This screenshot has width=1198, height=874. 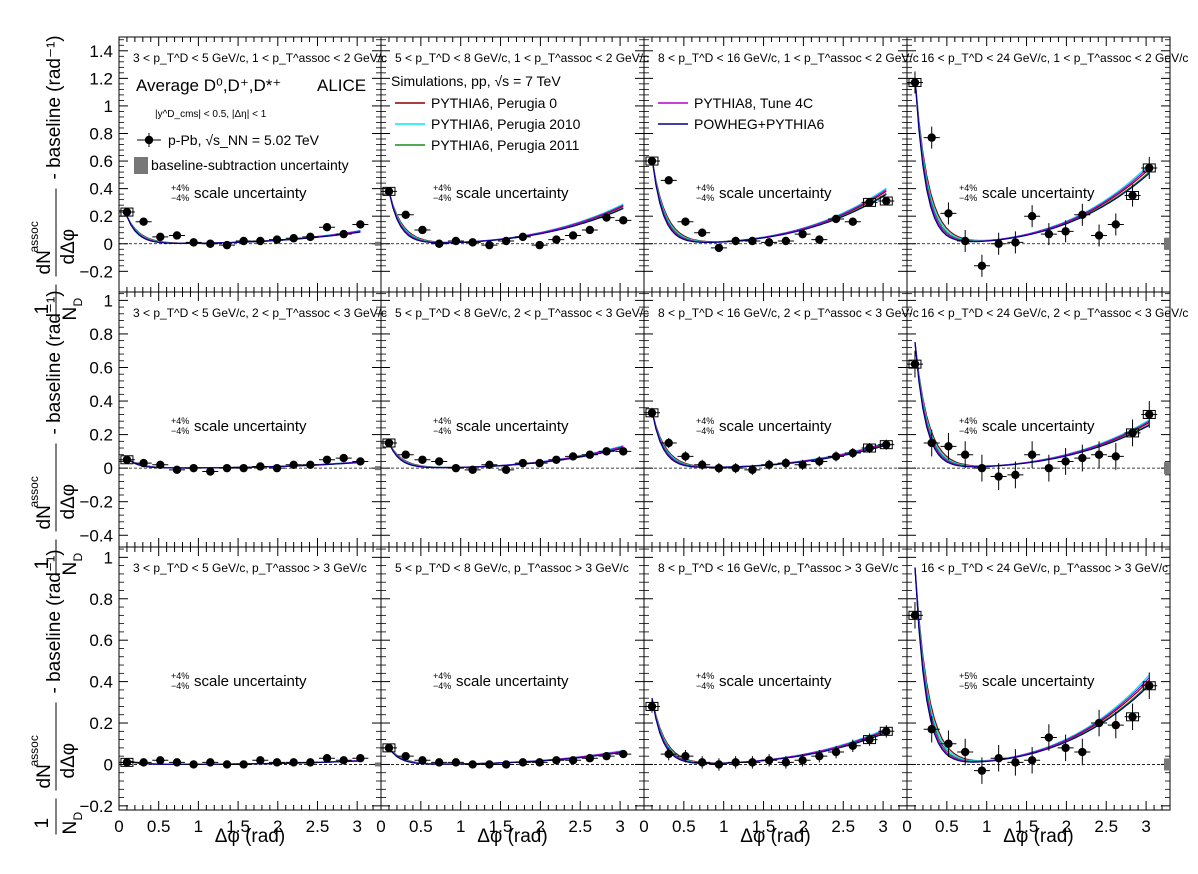 What do you see at coordinates (803, 826) in the screenshot?
I see `x-tick-label: 2` at bounding box center [803, 826].